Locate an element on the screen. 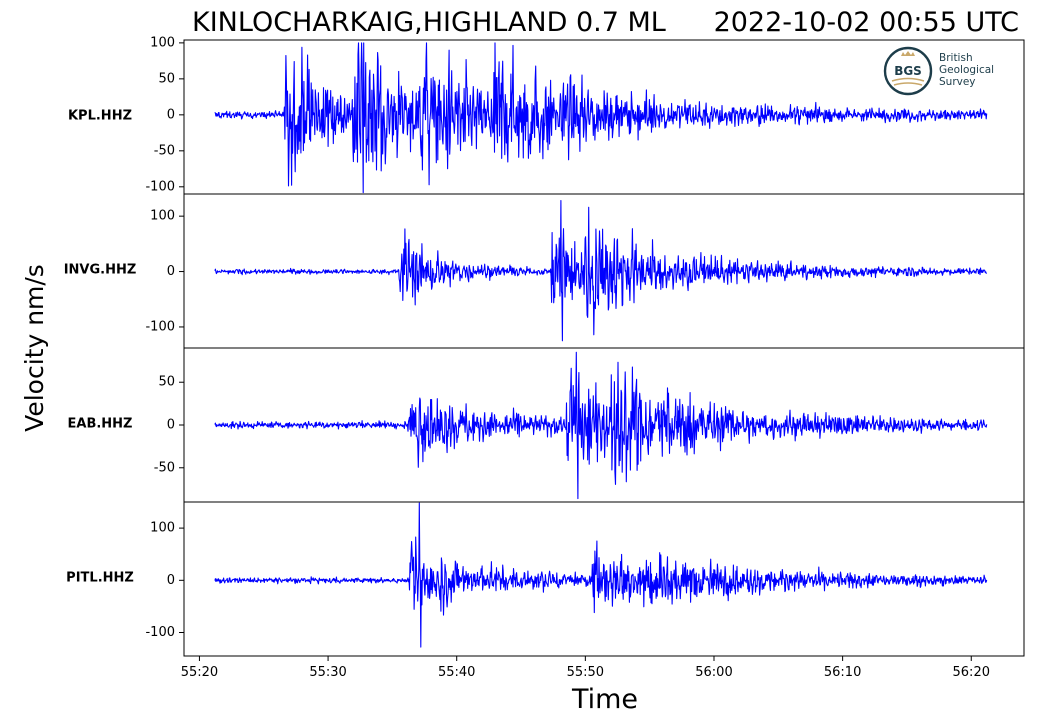 This screenshot has height=723, width=1046. station-label: PITL.HHZ is located at coordinates (100, 578).